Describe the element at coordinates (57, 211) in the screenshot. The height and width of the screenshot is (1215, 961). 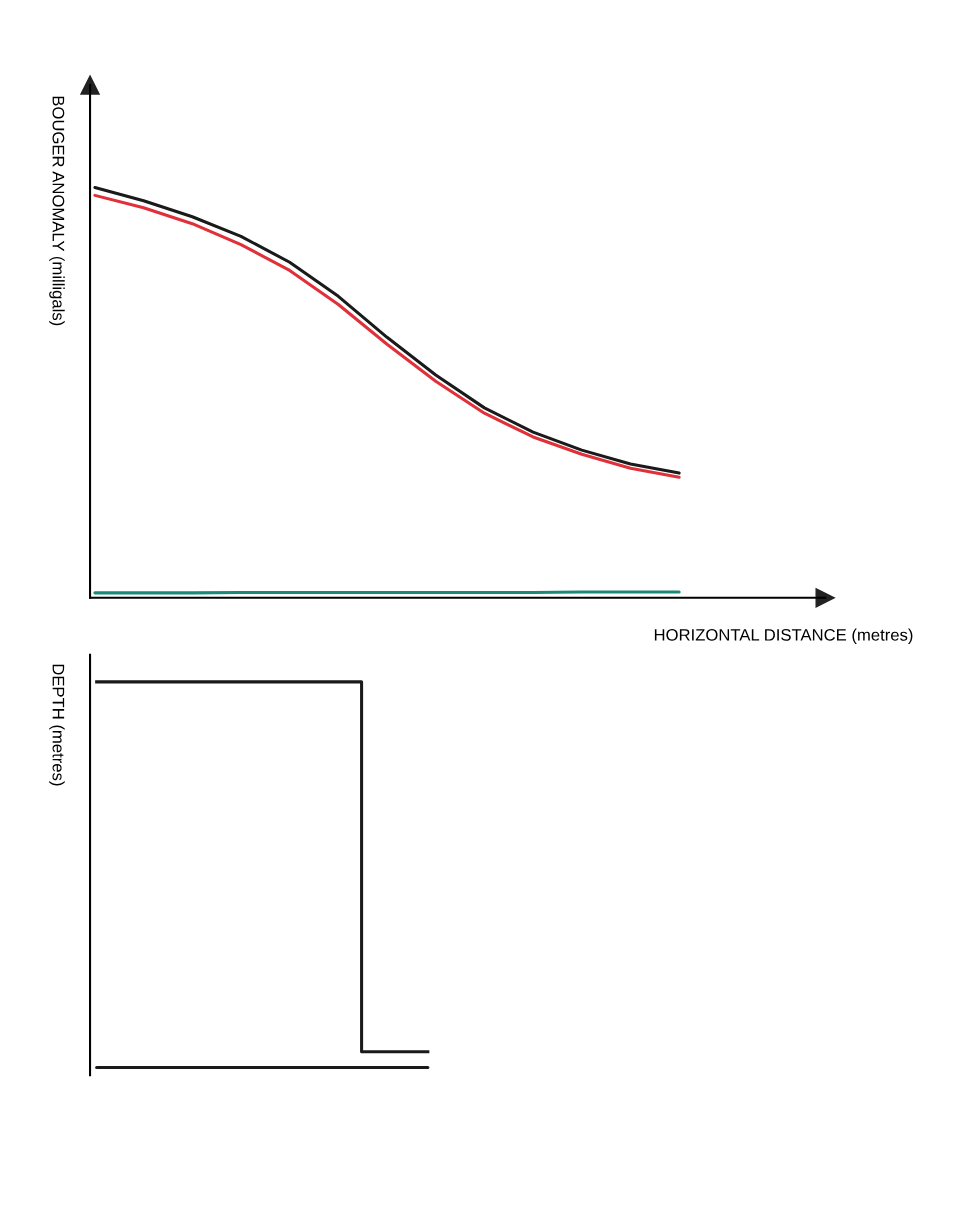
I see `y-axis-title: BOUGER ANOMALY (milligals)` at that location.